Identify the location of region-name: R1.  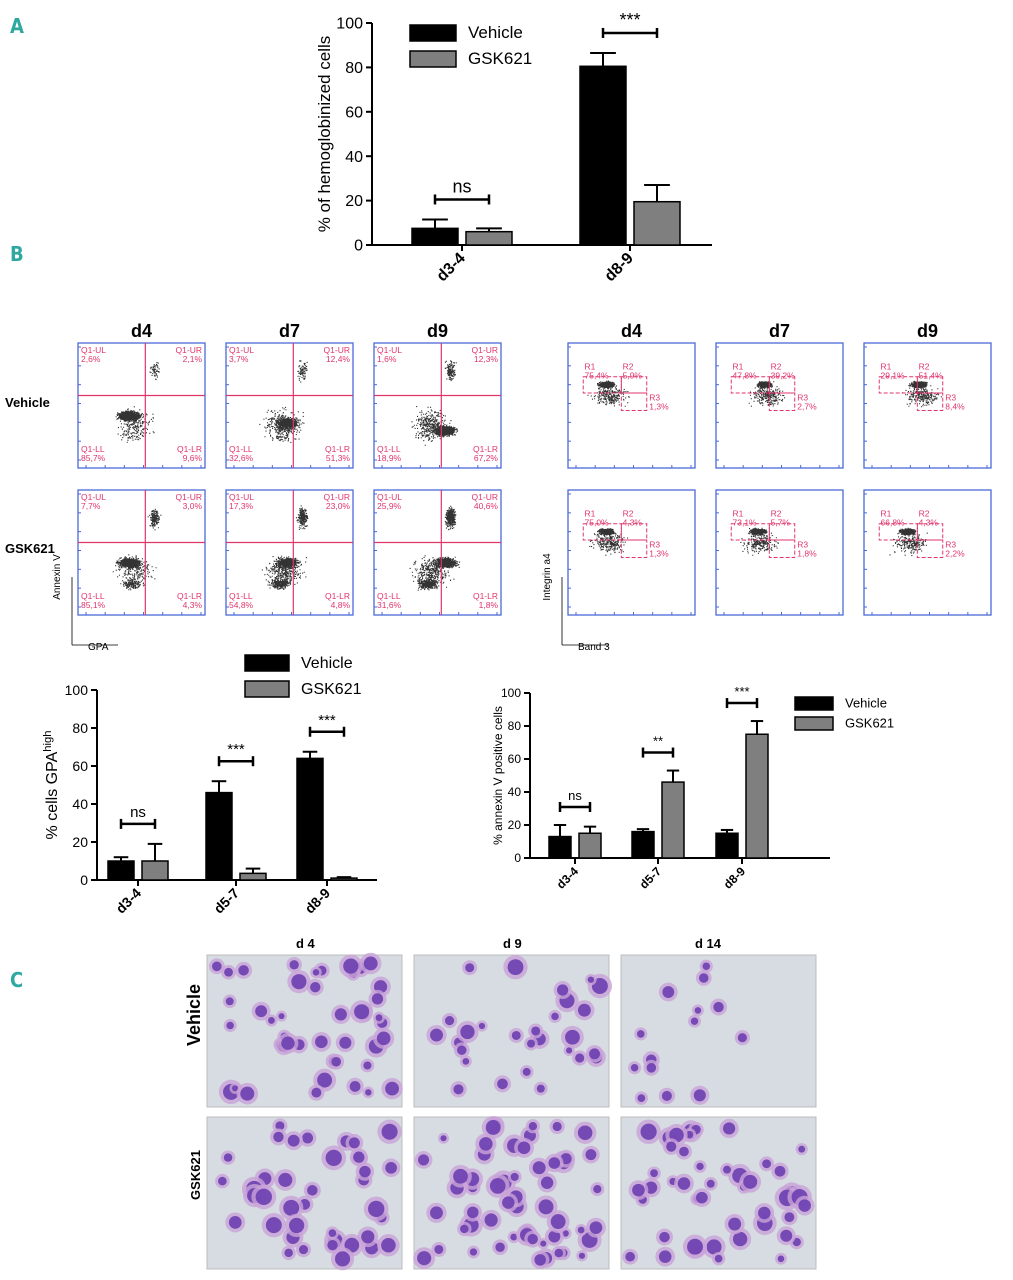
(886, 513).